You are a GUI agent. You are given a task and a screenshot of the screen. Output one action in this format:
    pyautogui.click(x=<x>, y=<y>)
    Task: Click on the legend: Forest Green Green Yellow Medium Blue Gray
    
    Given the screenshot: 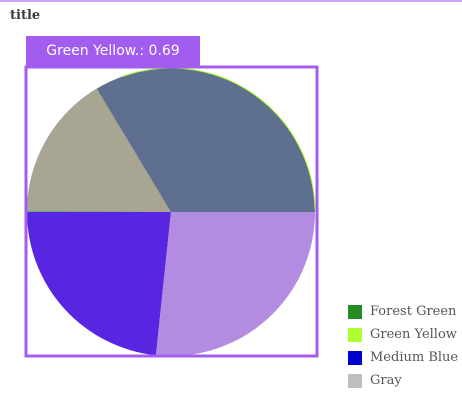 What is the action you would take?
    pyautogui.click(x=403, y=346)
    